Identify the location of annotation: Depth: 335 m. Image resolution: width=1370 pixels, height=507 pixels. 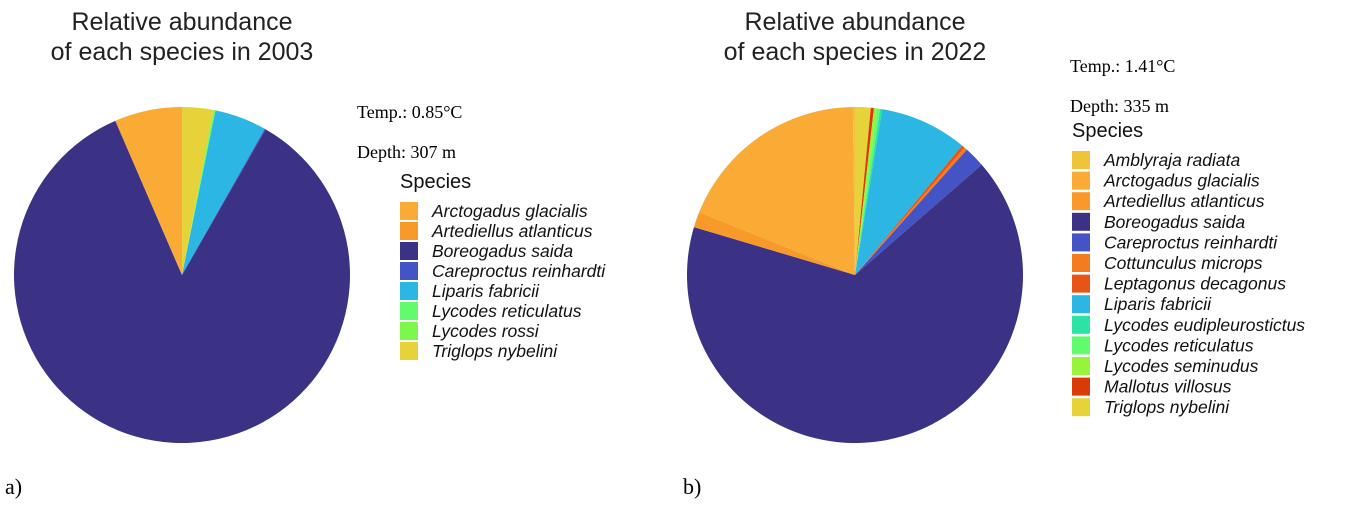
(1119, 106).